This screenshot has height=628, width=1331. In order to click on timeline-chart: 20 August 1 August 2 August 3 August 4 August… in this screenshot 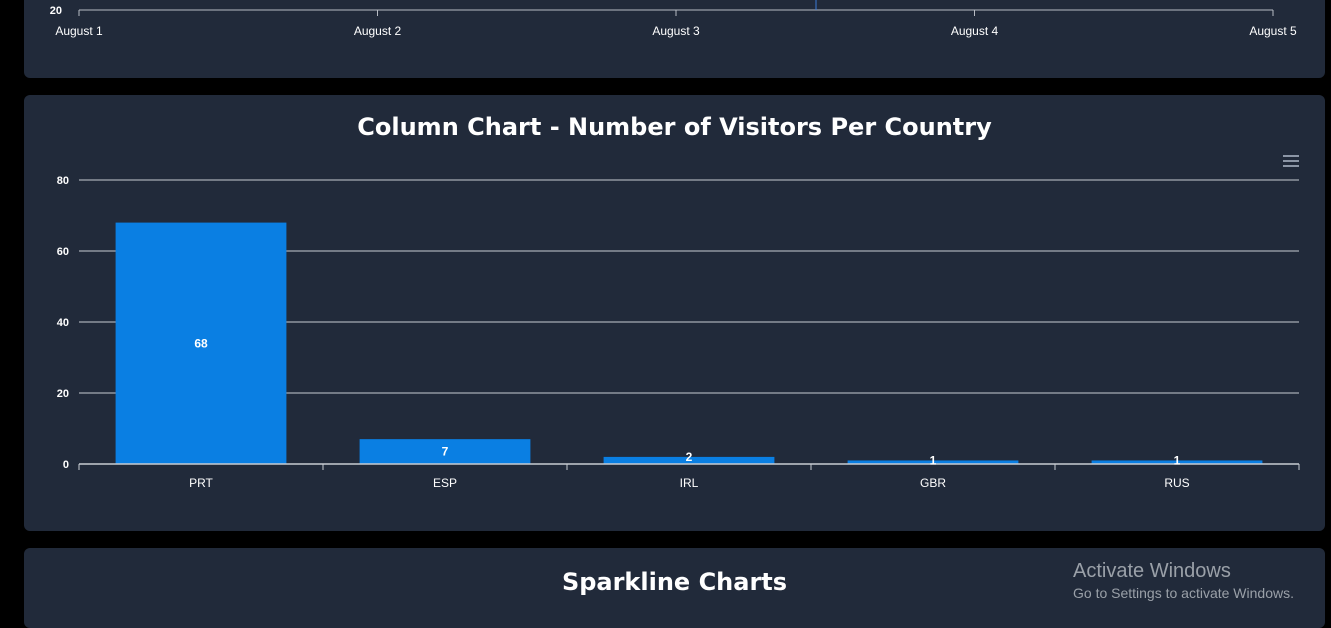, I will do `click(673, 19)`.